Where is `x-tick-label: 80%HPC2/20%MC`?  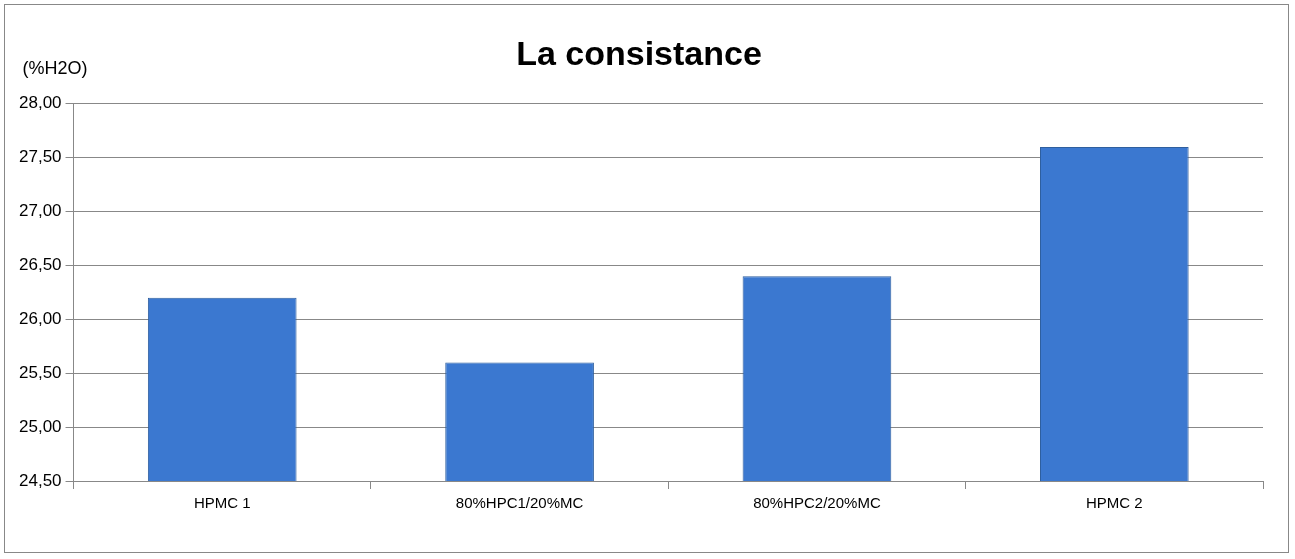
x-tick-label: 80%HPC2/20%MC is located at coordinates (817, 503).